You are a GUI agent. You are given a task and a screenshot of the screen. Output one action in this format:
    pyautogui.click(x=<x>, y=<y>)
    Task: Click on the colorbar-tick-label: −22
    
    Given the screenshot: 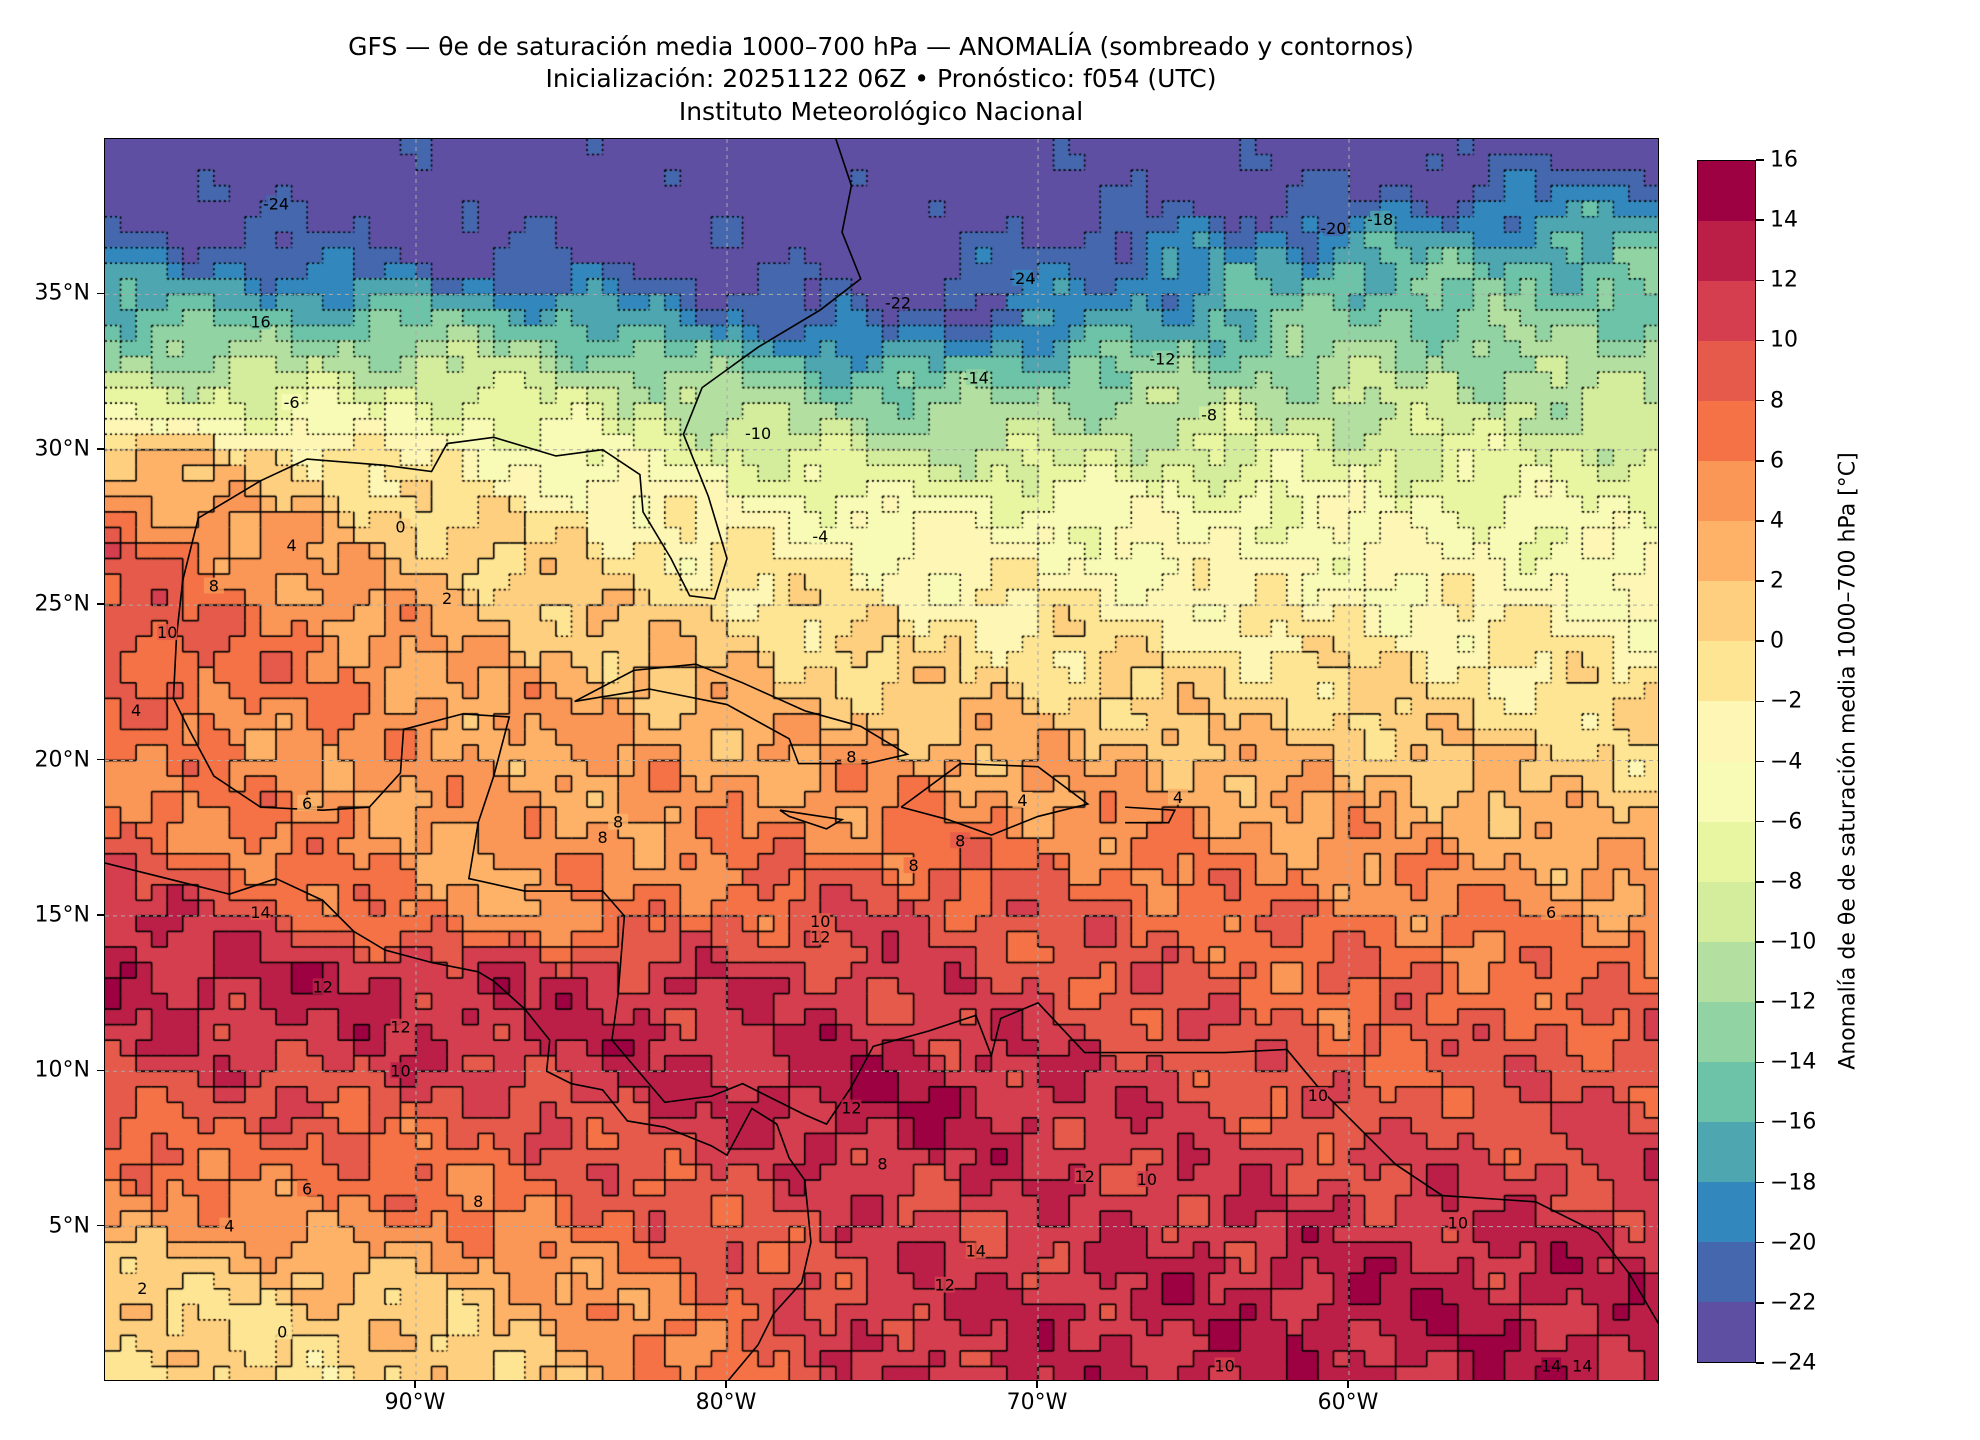 What is the action you would take?
    pyautogui.click(x=1793, y=1303)
    